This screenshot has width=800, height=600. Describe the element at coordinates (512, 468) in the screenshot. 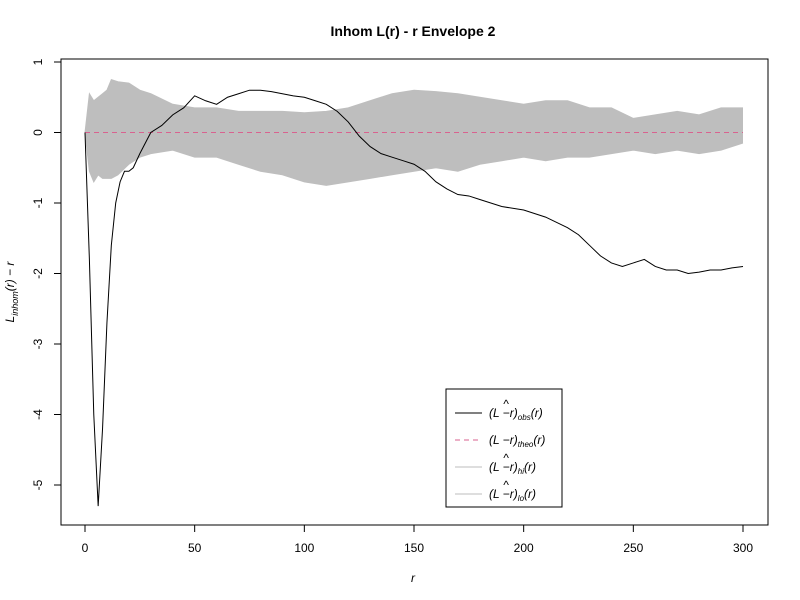

I see `legend-label-hi: (L −r)hi(r)` at that location.